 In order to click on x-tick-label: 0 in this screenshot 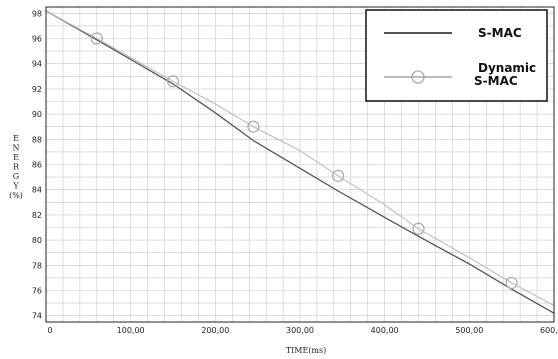, I will do `click(49, 330)`.